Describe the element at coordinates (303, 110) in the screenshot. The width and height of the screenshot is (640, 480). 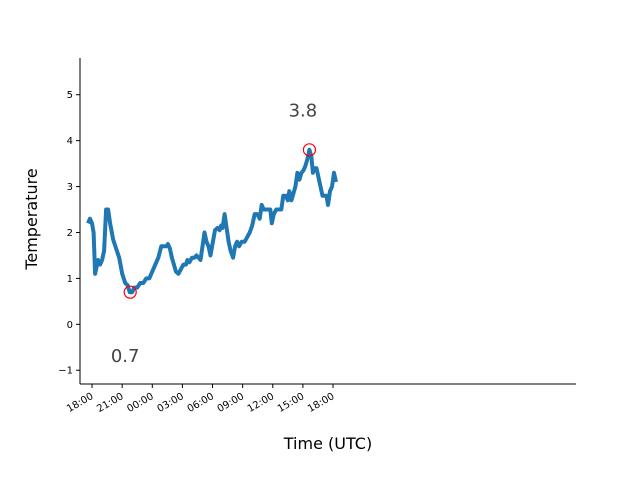
I see `extreme-value-label: 3.8` at that location.